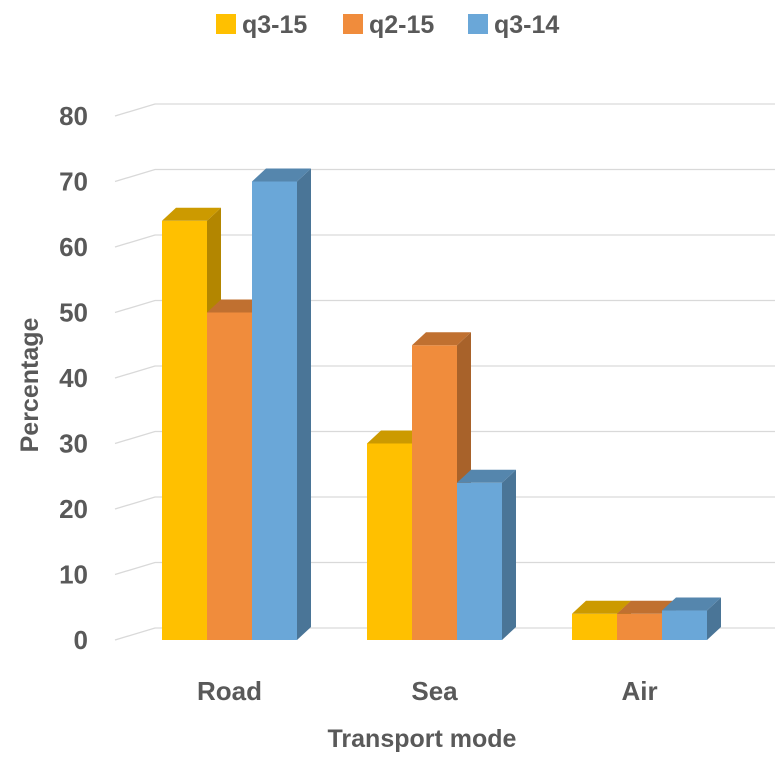  What do you see at coordinates (73, 182) in the screenshot?
I see `y-tick-label: 70` at bounding box center [73, 182].